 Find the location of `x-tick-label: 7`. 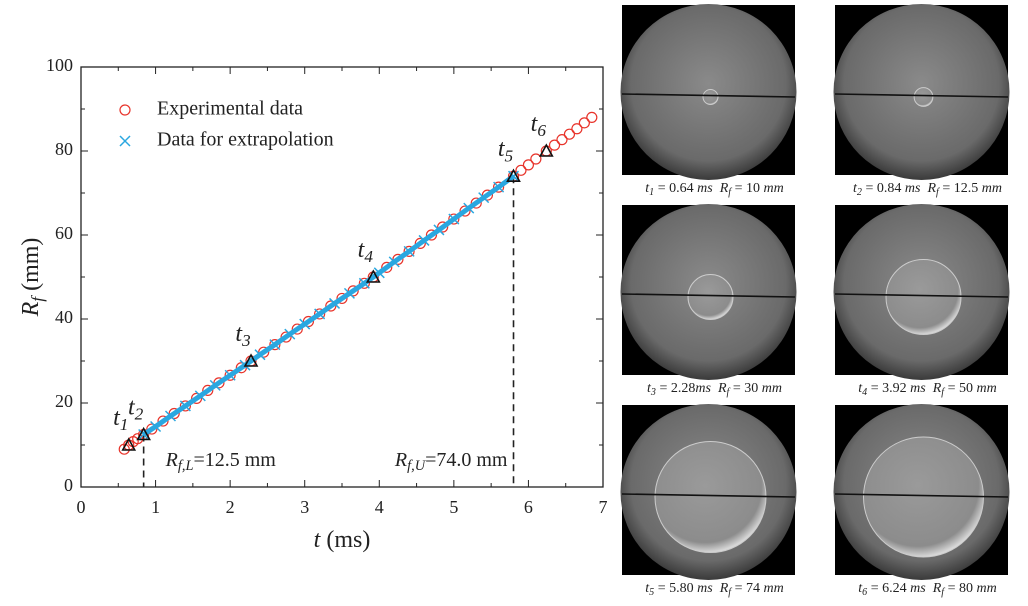

x-tick-label: 7 is located at coordinates (603, 507).